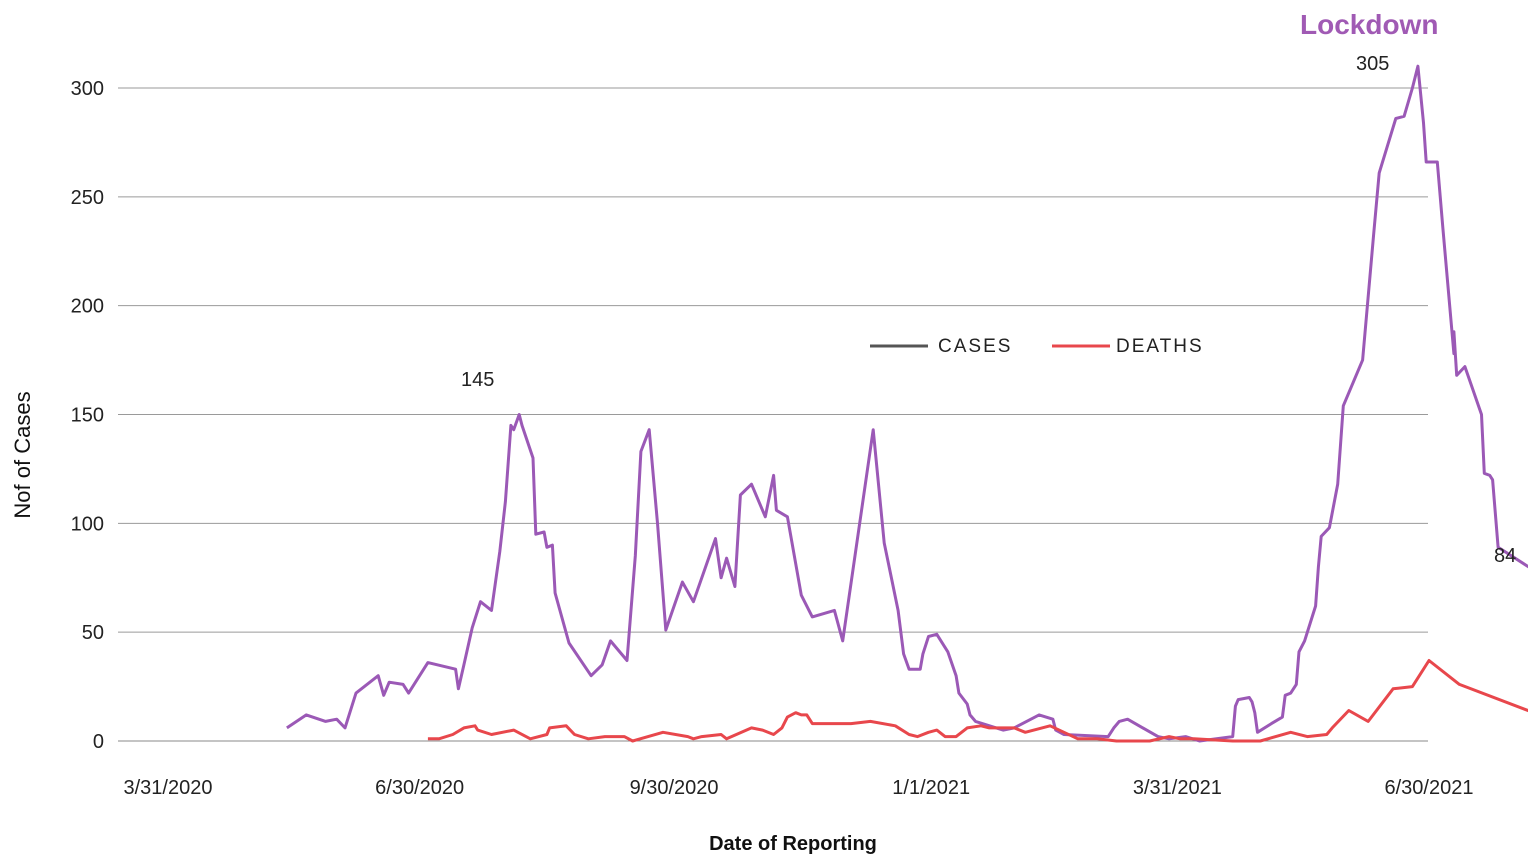  What do you see at coordinates (1160, 346) in the screenshot?
I see `legend-label-deaths: DEATHS` at bounding box center [1160, 346].